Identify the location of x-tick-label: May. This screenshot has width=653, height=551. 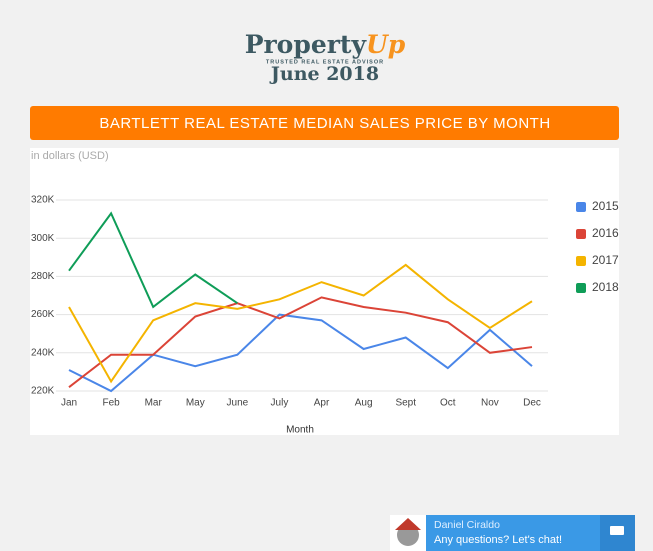
(195, 403).